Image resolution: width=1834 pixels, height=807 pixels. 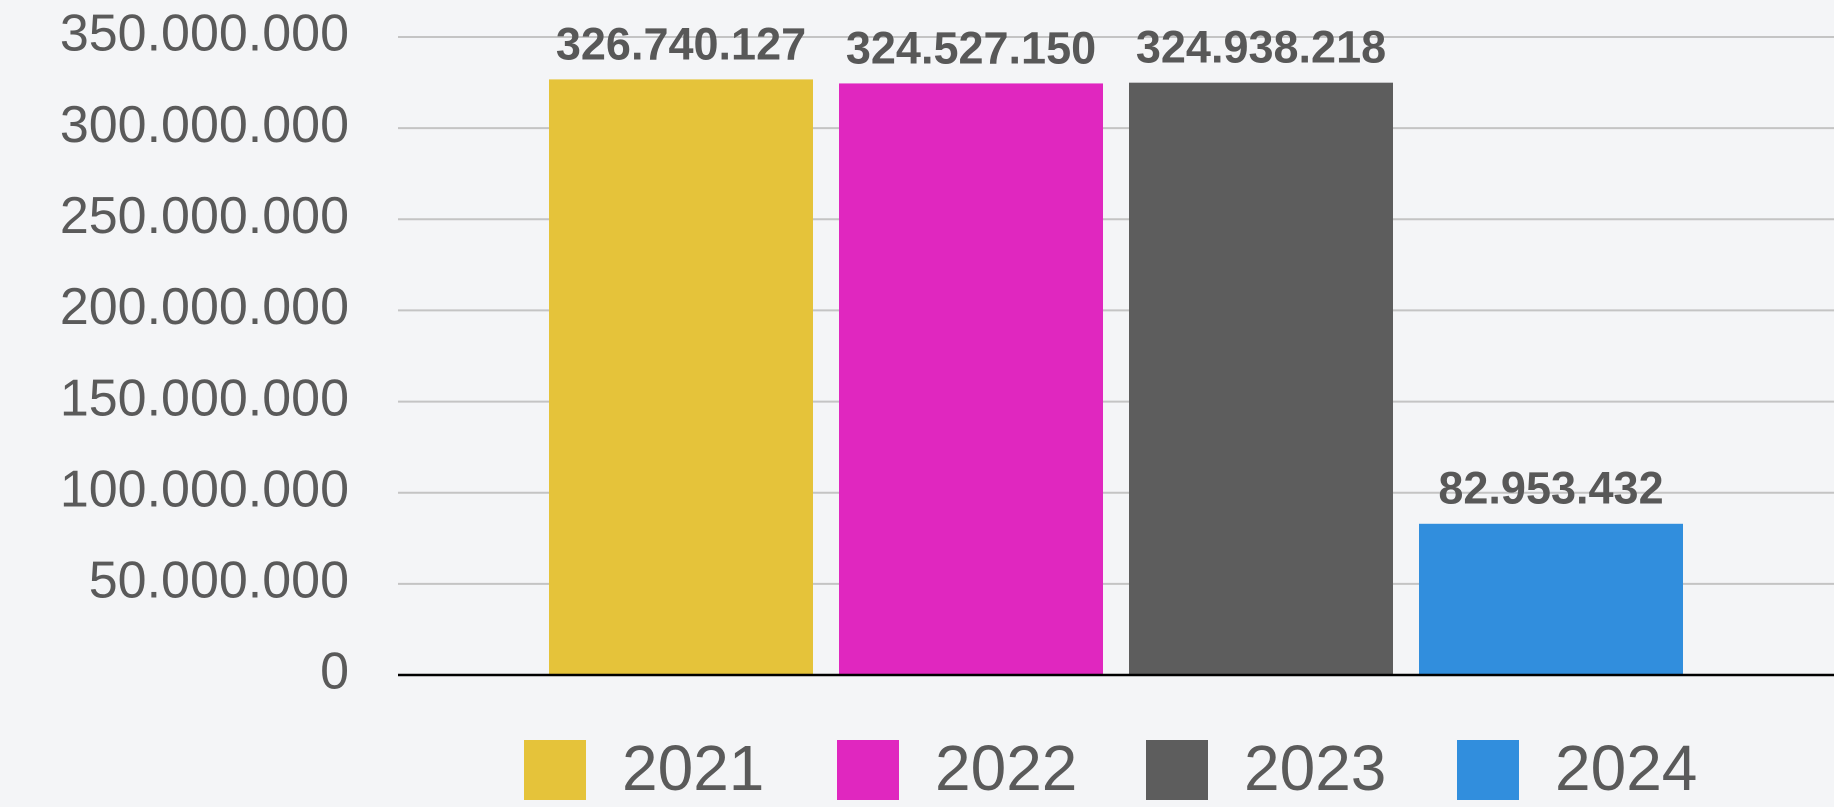 What do you see at coordinates (204, 489) in the screenshot?
I see `y-tick-label: 100.000.000` at bounding box center [204, 489].